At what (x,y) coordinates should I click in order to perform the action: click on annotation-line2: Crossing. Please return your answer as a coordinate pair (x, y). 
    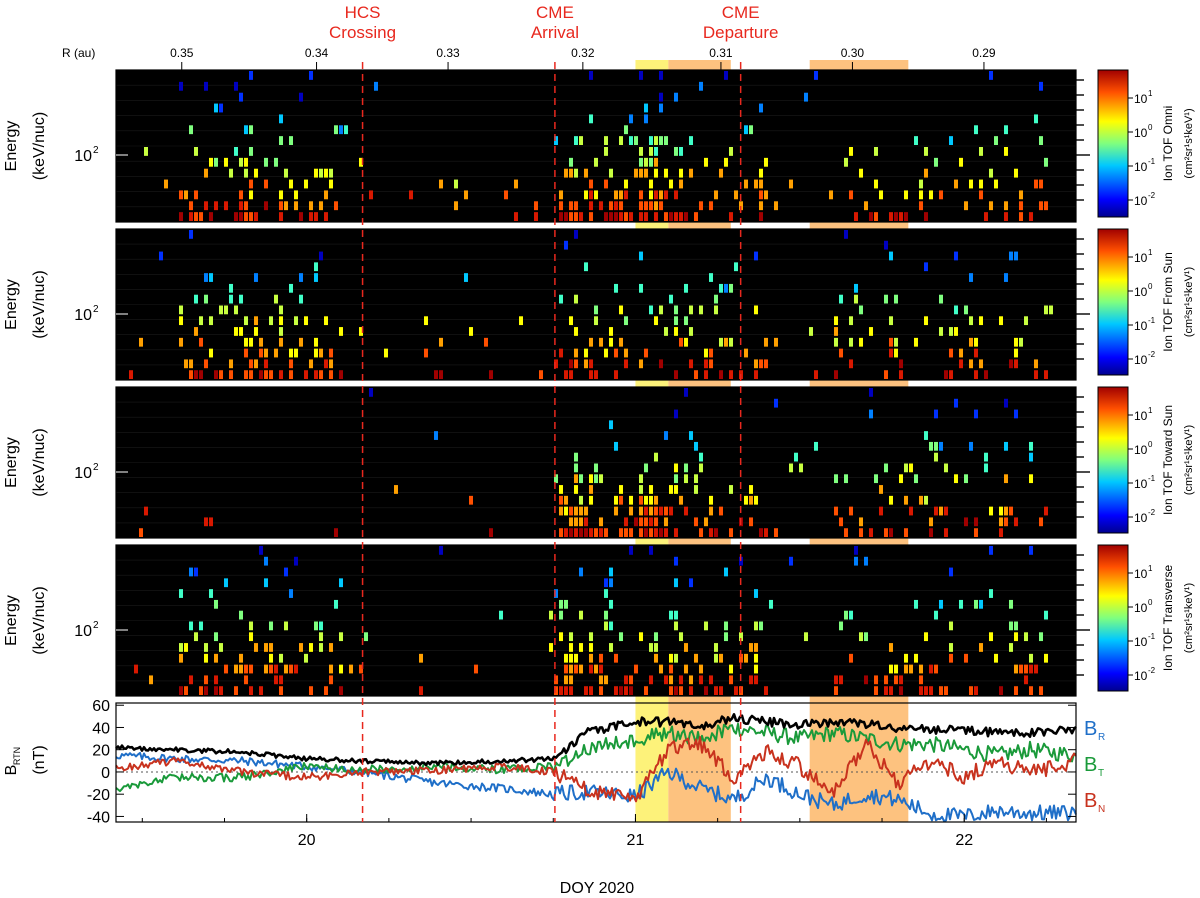
    Looking at the image, I should click on (362, 32).